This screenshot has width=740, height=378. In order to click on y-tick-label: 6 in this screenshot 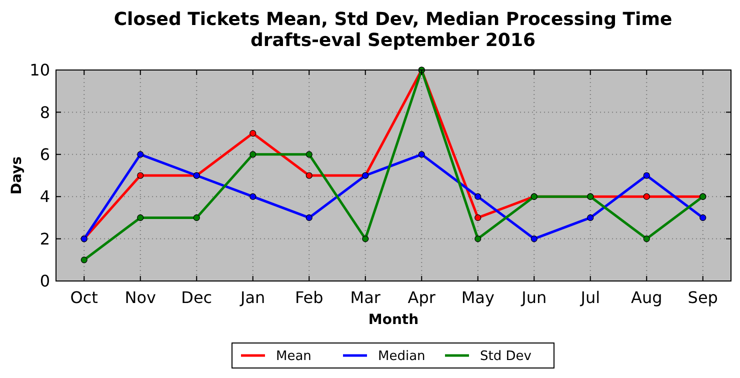, I will do `click(45, 154)`.